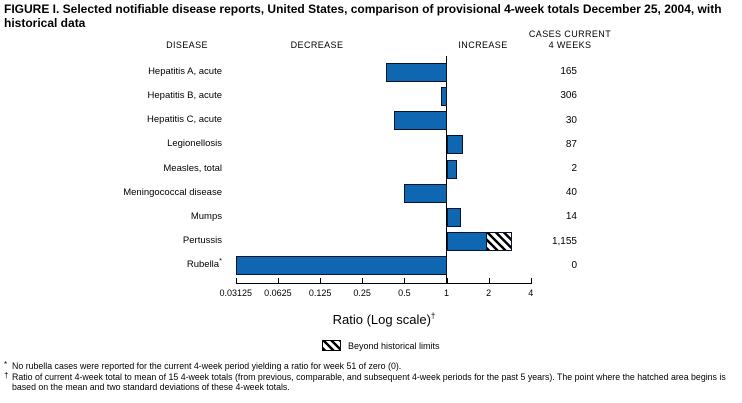 The height and width of the screenshot is (403, 742). Describe the element at coordinates (320, 293) in the screenshot. I see `x-axis-tick-label: 0.125` at that location.